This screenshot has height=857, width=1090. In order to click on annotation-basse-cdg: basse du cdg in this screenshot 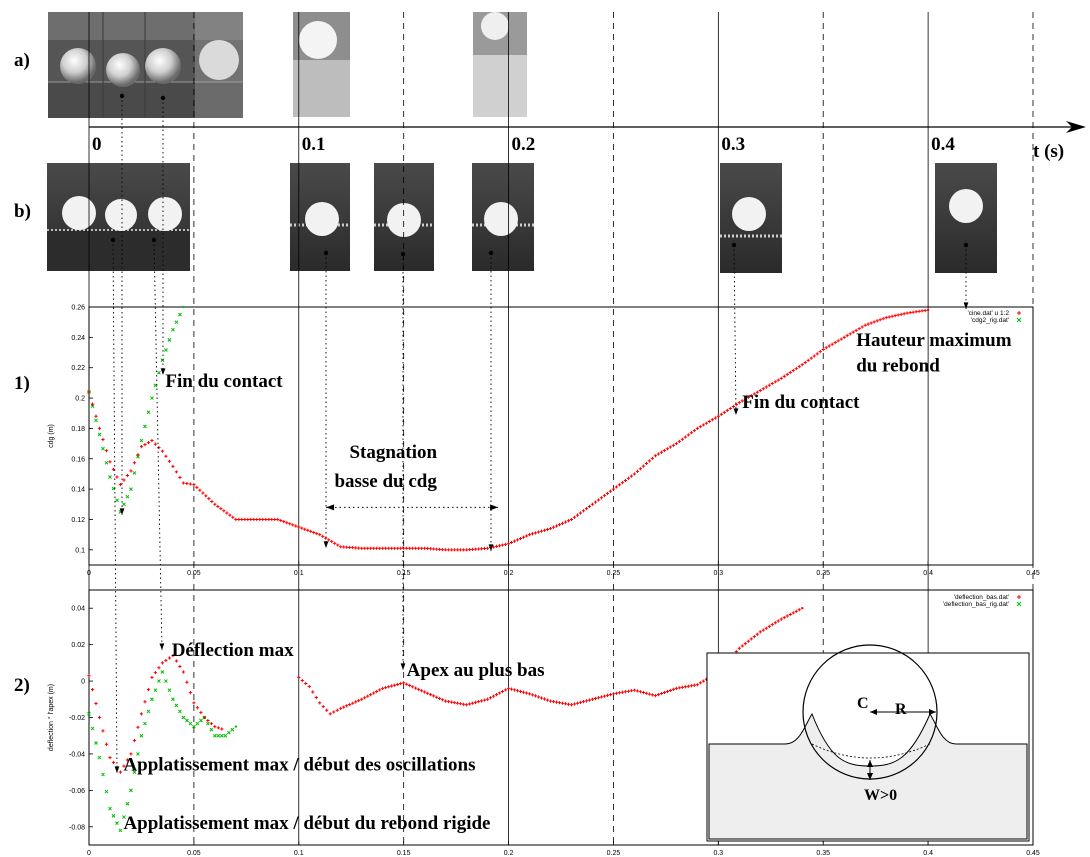, I will do `click(385, 481)`.